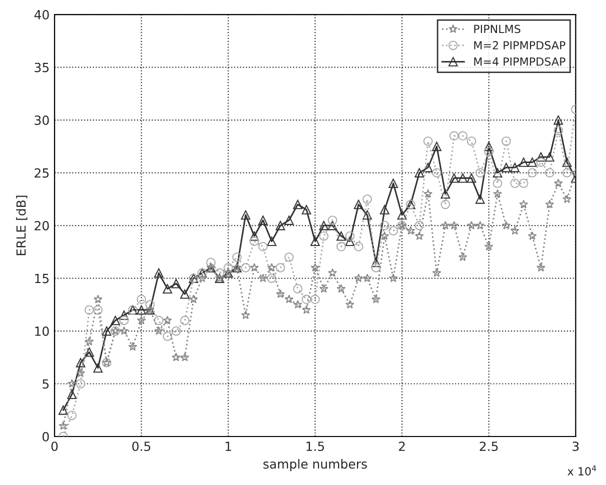 Image resolution: width=606 pixels, height=485 pixels. I want to click on y-tick-label: 30, so click(41, 120).